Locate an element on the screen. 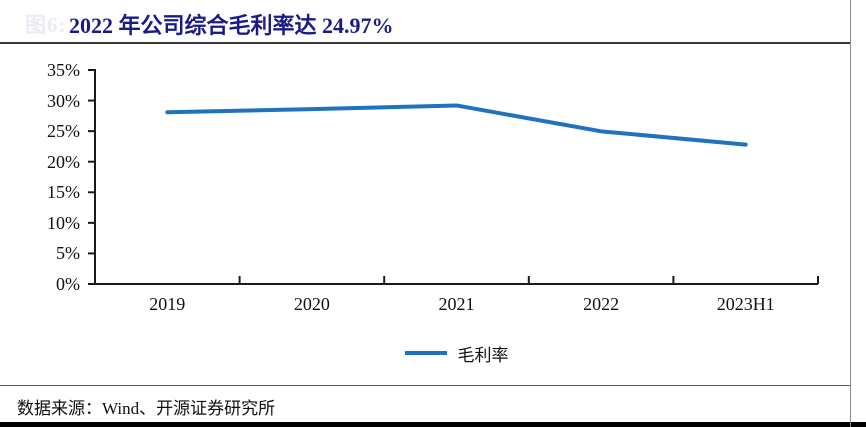 Image resolution: width=866 pixels, height=427 pixels. chart-legend: 毛利率 is located at coordinates (456, 353).